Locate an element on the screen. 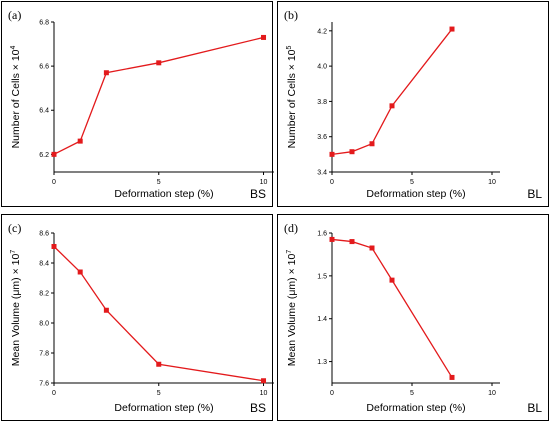  y-tick-label: 3.4 is located at coordinates (322, 173).